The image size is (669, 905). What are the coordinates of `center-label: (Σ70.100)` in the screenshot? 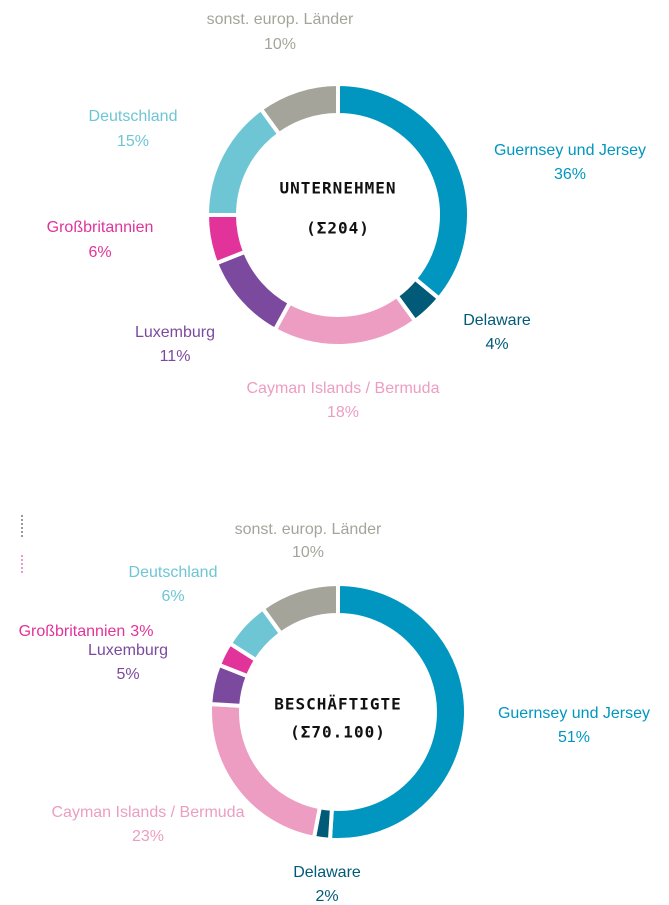 It's located at (338, 732).